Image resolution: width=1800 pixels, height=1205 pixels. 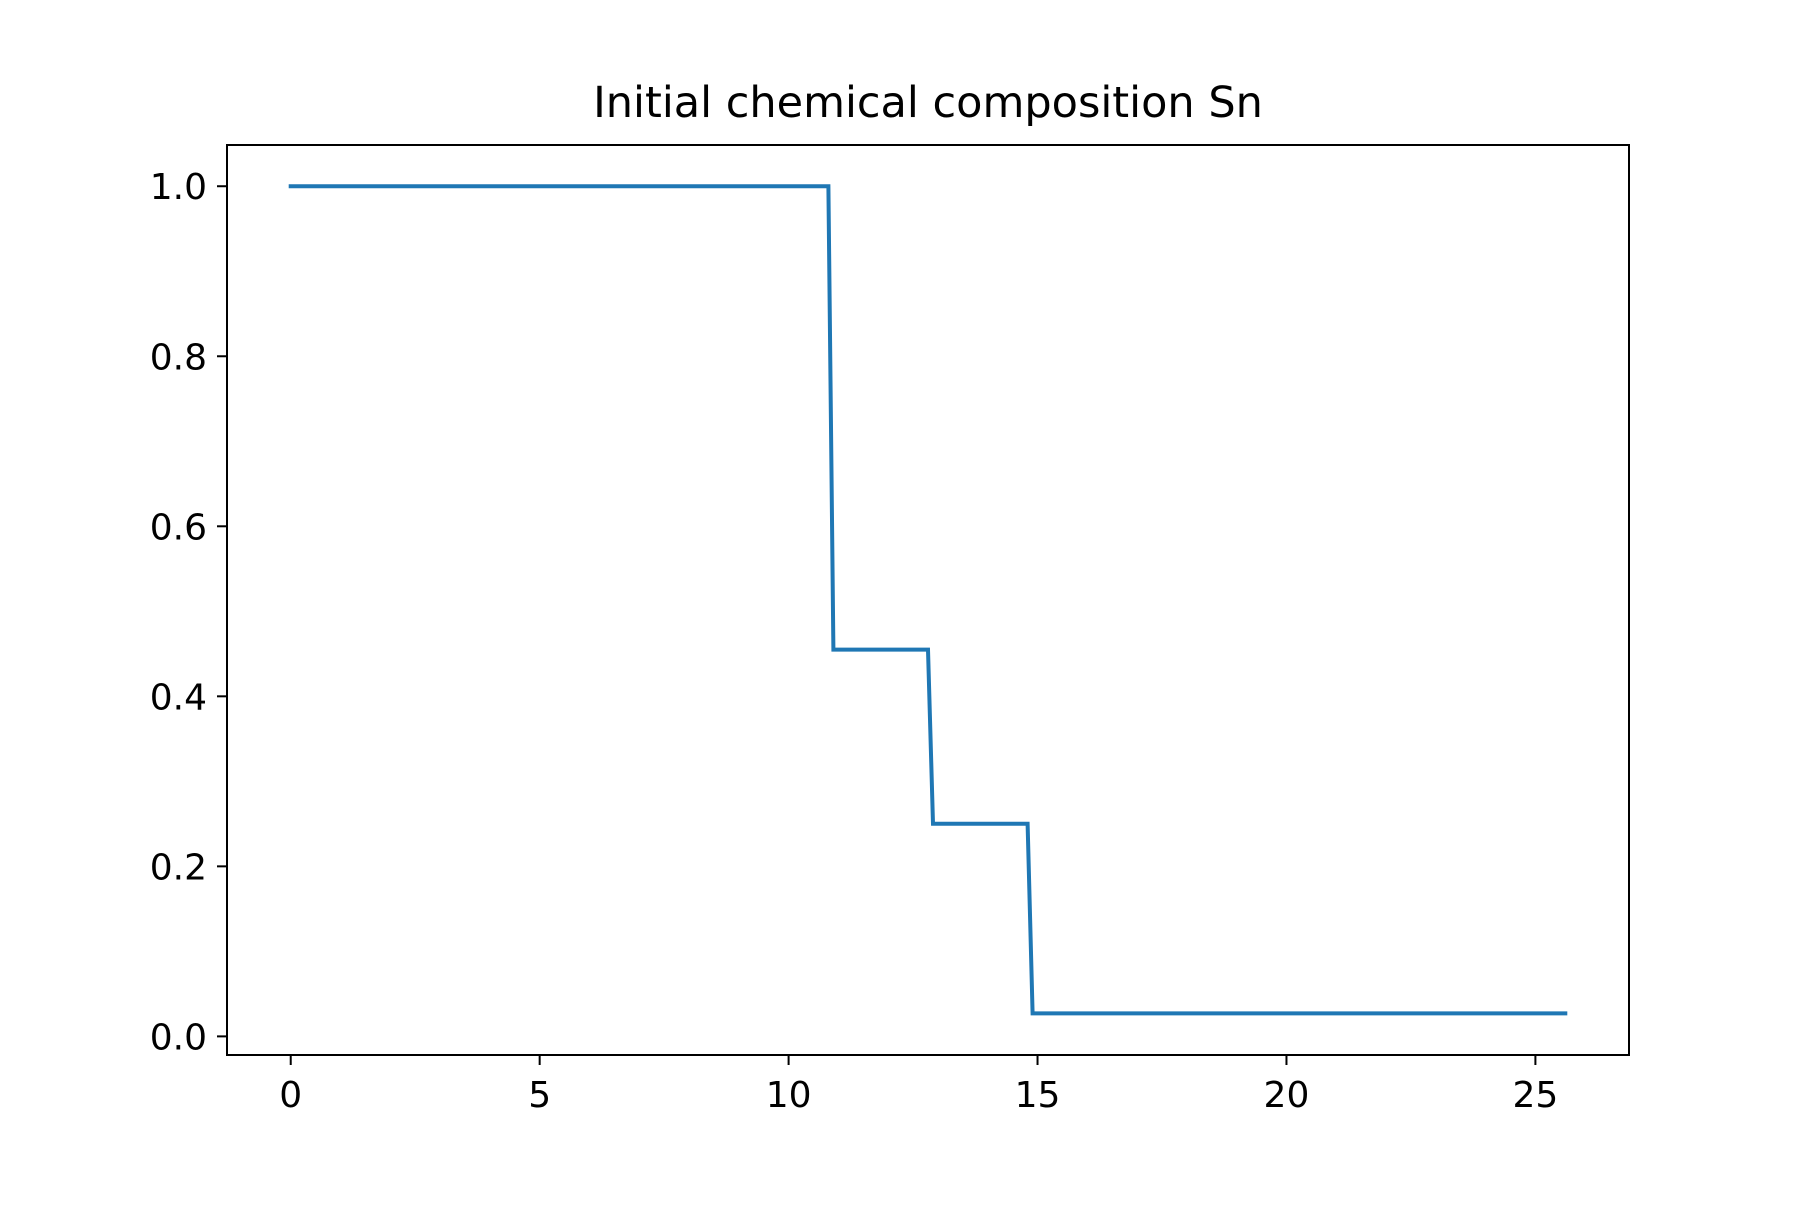 What do you see at coordinates (918, 1085) in the screenshot?
I see `x-axis: 0 5 10 15 20 25` at bounding box center [918, 1085].